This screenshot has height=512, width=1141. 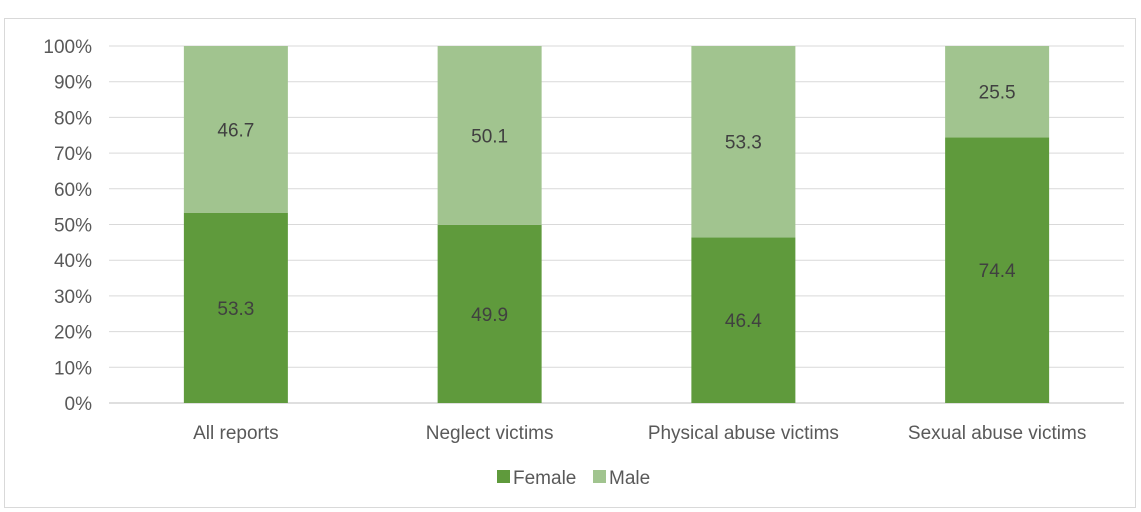 I want to click on y-tick-label: 50%, so click(x=73, y=226).